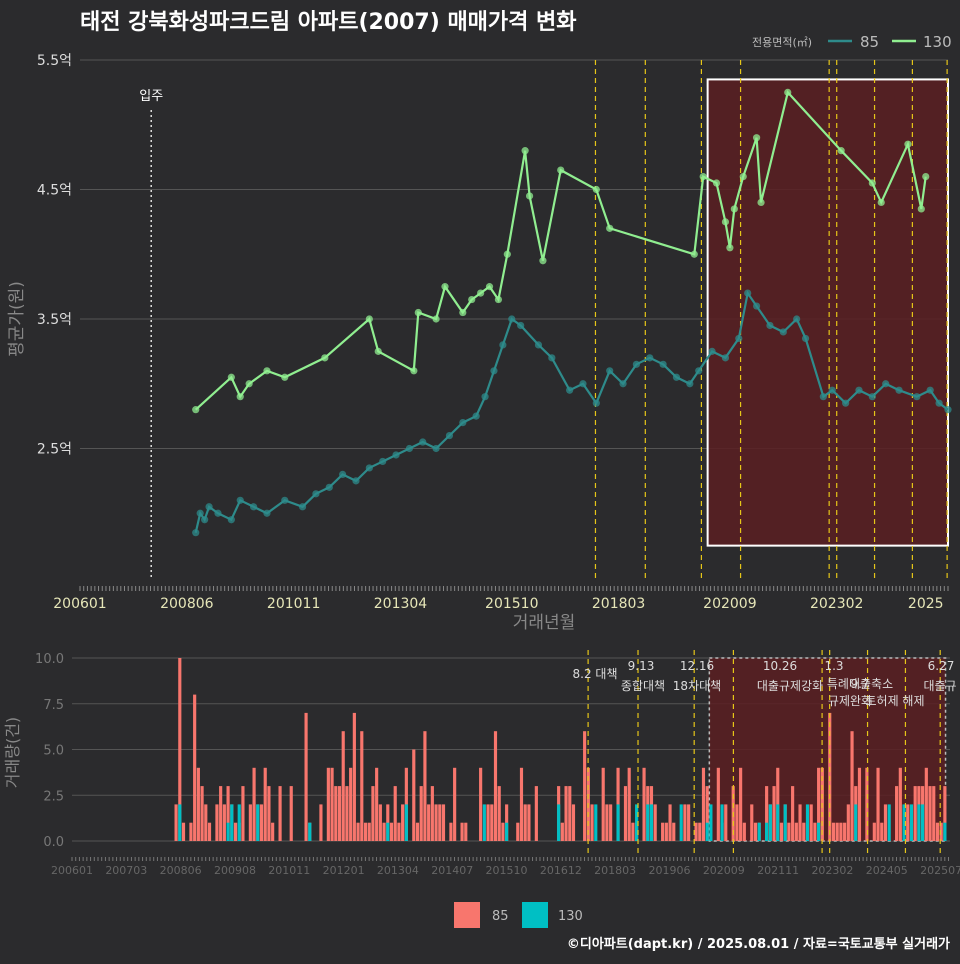 This screenshot has width=960, height=964. Describe the element at coordinates (54, 450) in the screenshot. I see `y-tick-label: 2.5억` at that location.